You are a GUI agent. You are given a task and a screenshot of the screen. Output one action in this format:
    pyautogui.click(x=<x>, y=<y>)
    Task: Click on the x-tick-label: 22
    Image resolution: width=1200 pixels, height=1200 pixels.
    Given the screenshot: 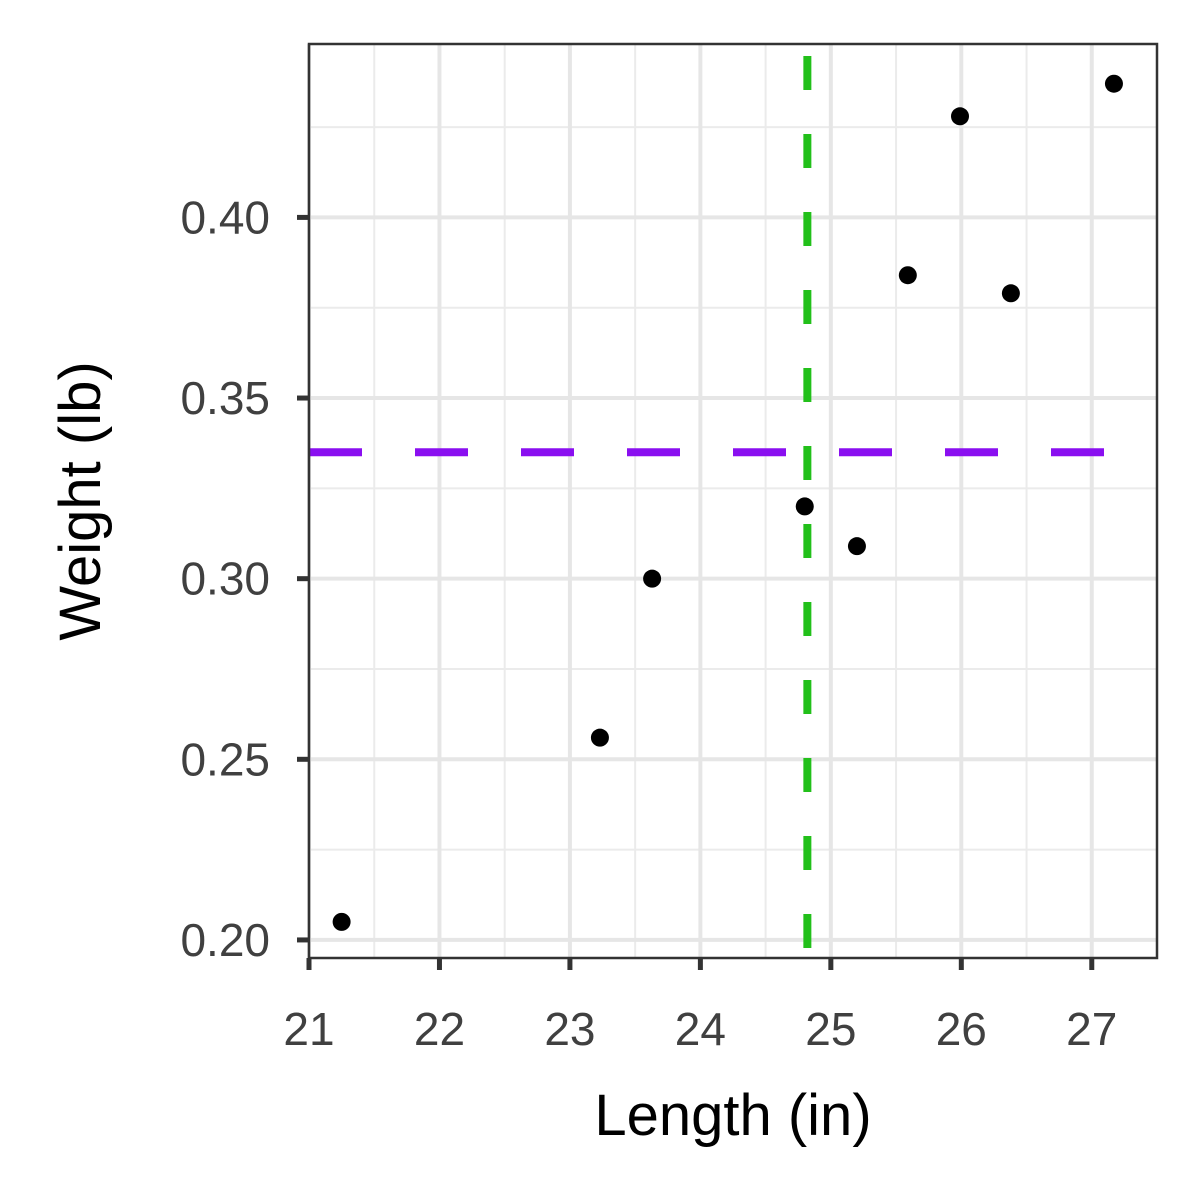 What is the action you would take?
    pyautogui.click(x=439, y=1029)
    